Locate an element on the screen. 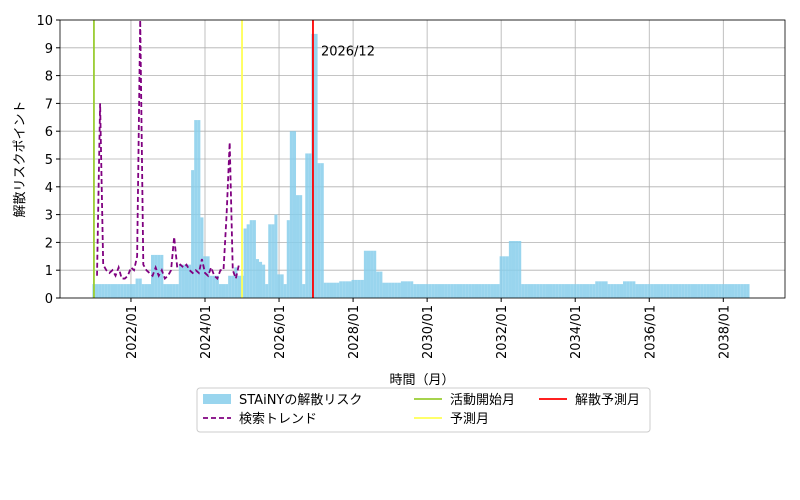  y-tick-label: 2 is located at coordinates (49, 243).